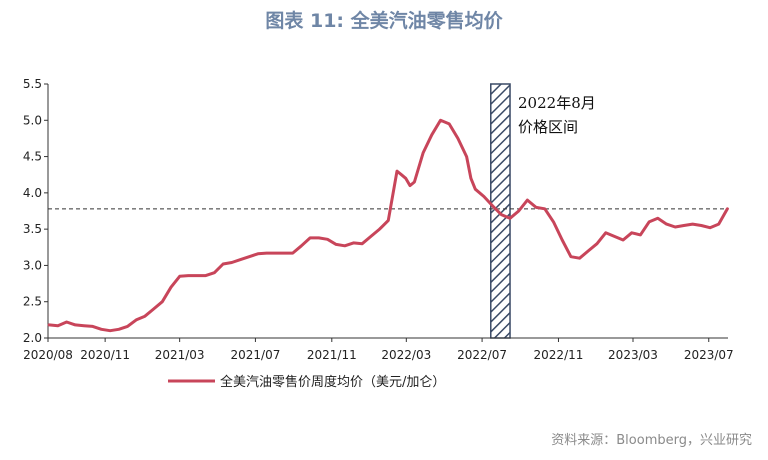  I want to click on highlight-band, so click(500, 211).